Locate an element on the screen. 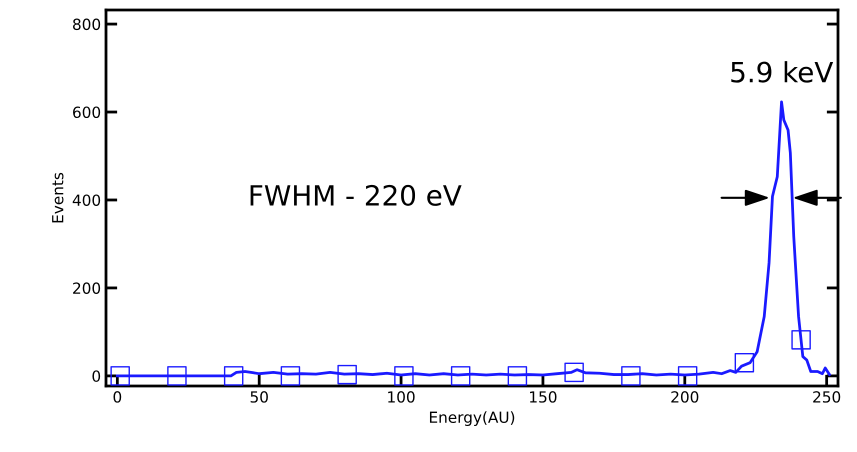 This screenshot has height=452, width=857. x-tick-label: 0 is located at coordinates (117, 397).